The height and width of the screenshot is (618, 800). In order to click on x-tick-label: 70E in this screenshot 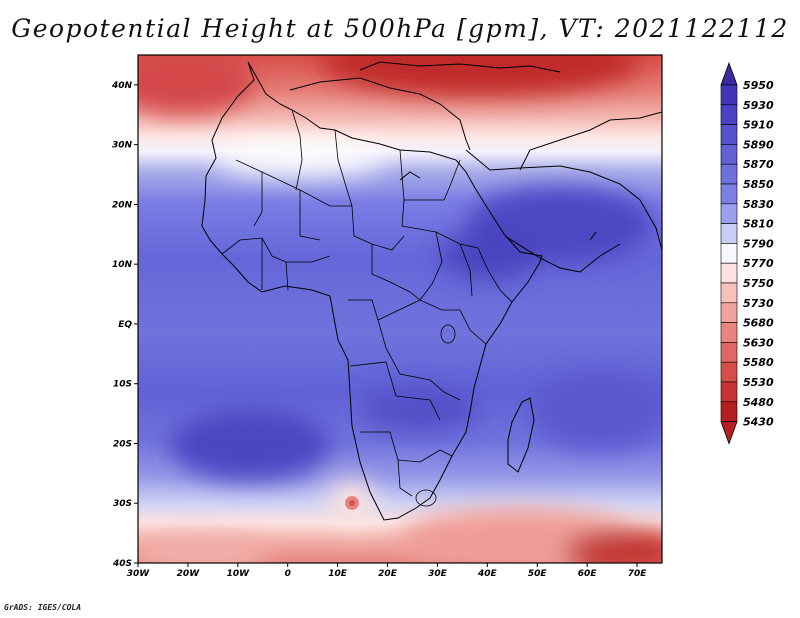, I will do `click(638, 574)`.